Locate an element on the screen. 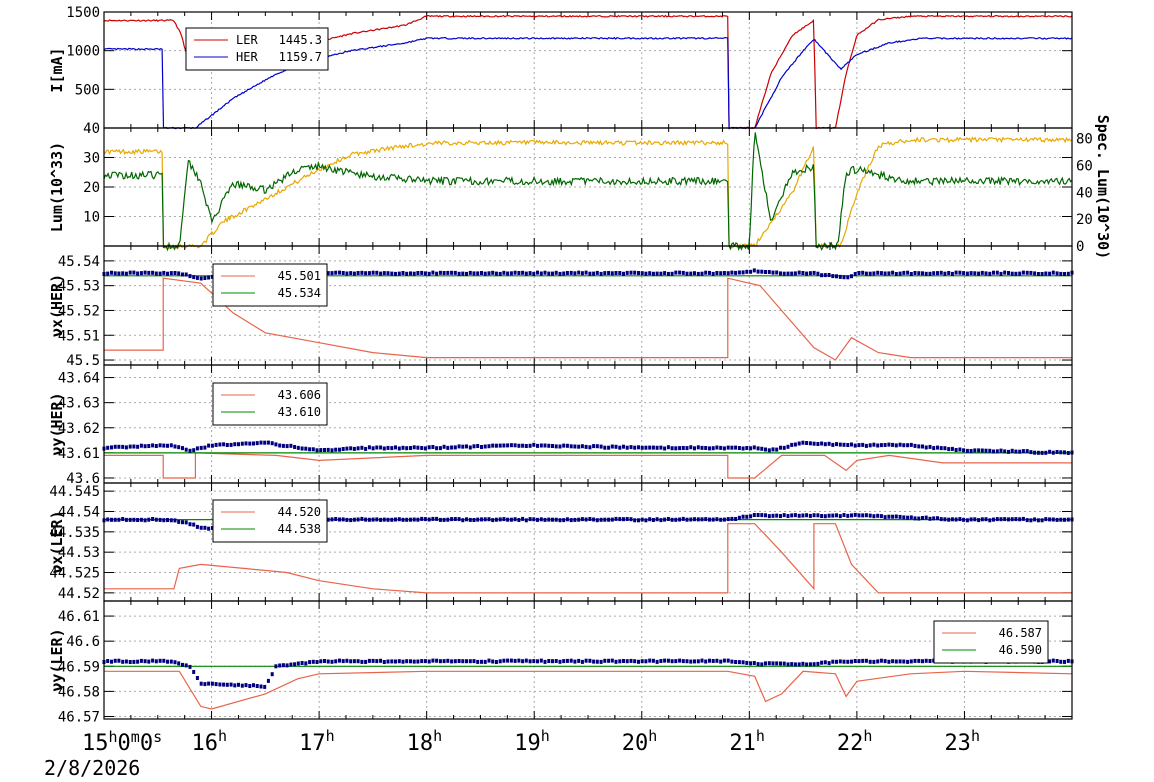 Image resolution: width=1154 pixels, height=782 pixels. series-fit-line is located at coordinates (588, 465).